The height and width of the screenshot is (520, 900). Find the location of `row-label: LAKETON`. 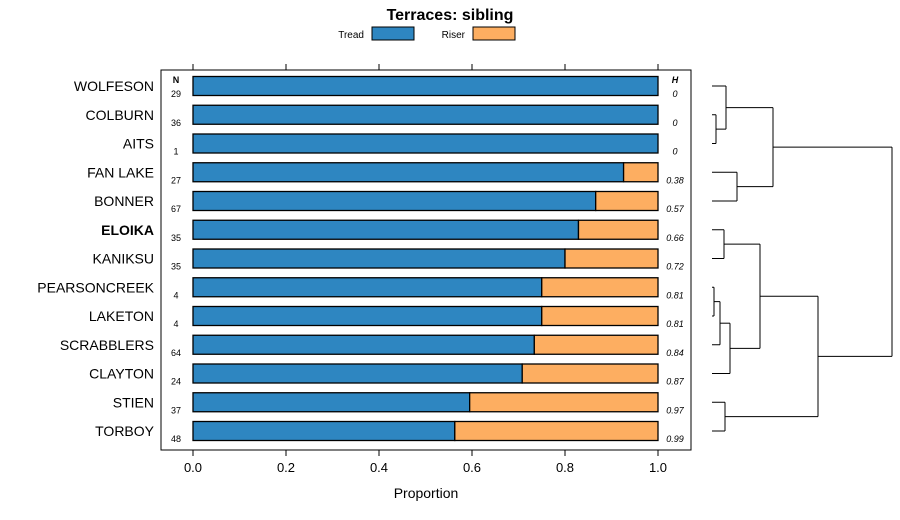

row-label: LAKETON is located at coordinates (121, 316).